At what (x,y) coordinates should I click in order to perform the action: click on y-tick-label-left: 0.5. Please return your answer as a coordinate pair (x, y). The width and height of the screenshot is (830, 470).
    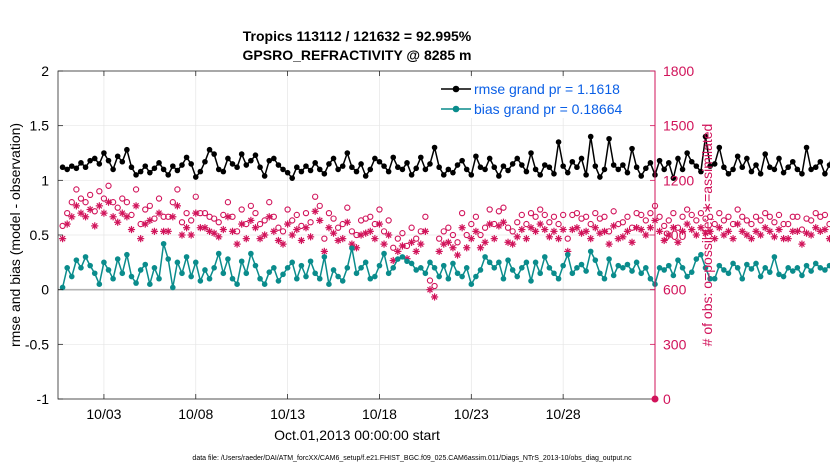
    Looking at the image, I should click on (40, 235).